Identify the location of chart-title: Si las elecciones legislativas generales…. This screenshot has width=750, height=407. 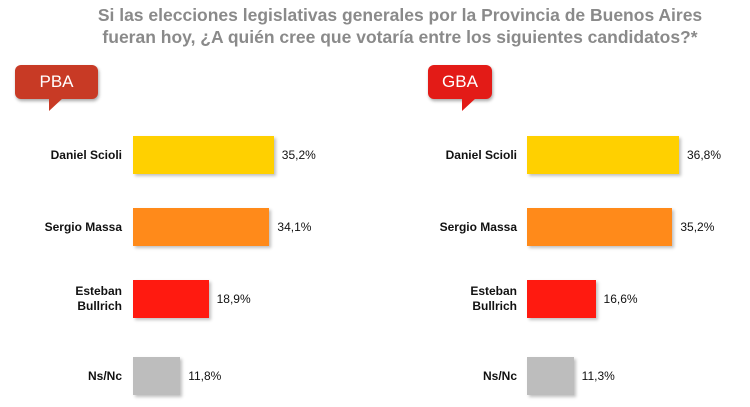
(400, 26).